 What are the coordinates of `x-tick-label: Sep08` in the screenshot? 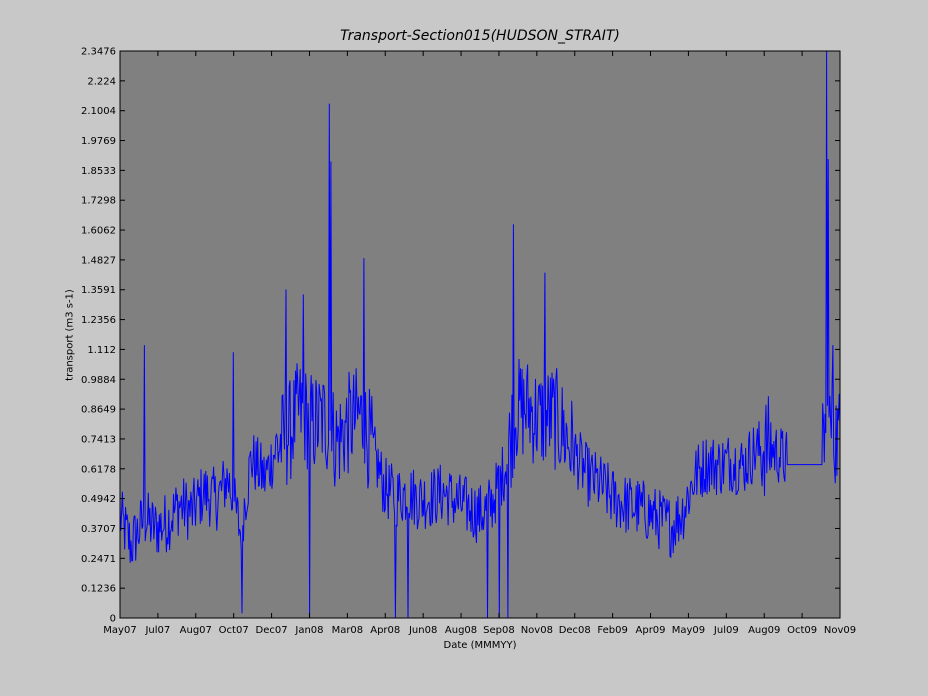 It's located at (499, 630).